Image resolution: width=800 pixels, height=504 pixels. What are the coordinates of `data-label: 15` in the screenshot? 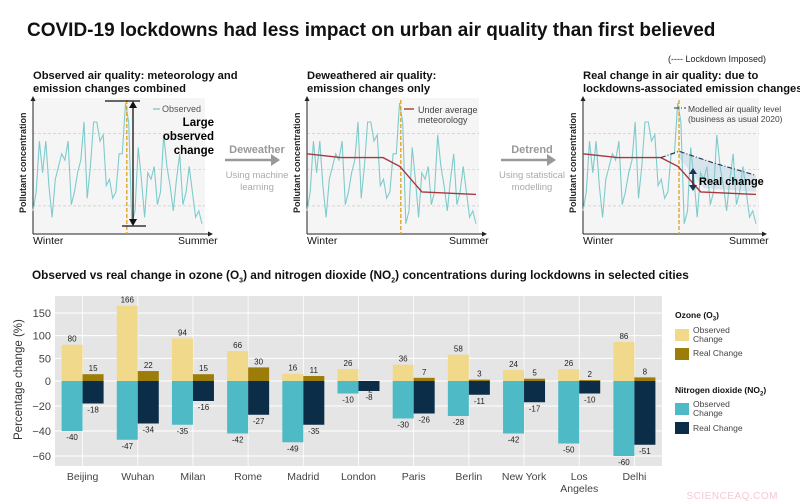 It's located at (203, 368).